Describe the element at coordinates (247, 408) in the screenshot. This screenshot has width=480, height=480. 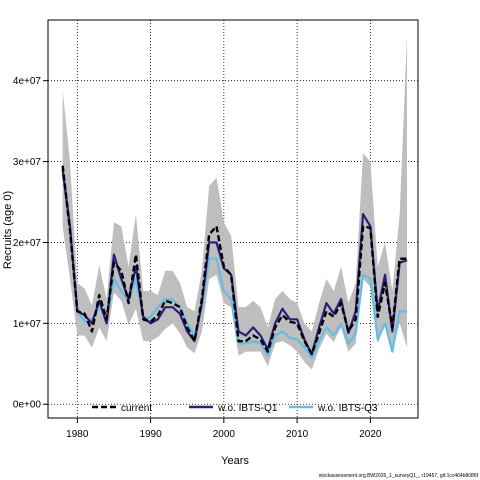
I see `legend-label-1: w.o. IBTS-Q1` at that location.